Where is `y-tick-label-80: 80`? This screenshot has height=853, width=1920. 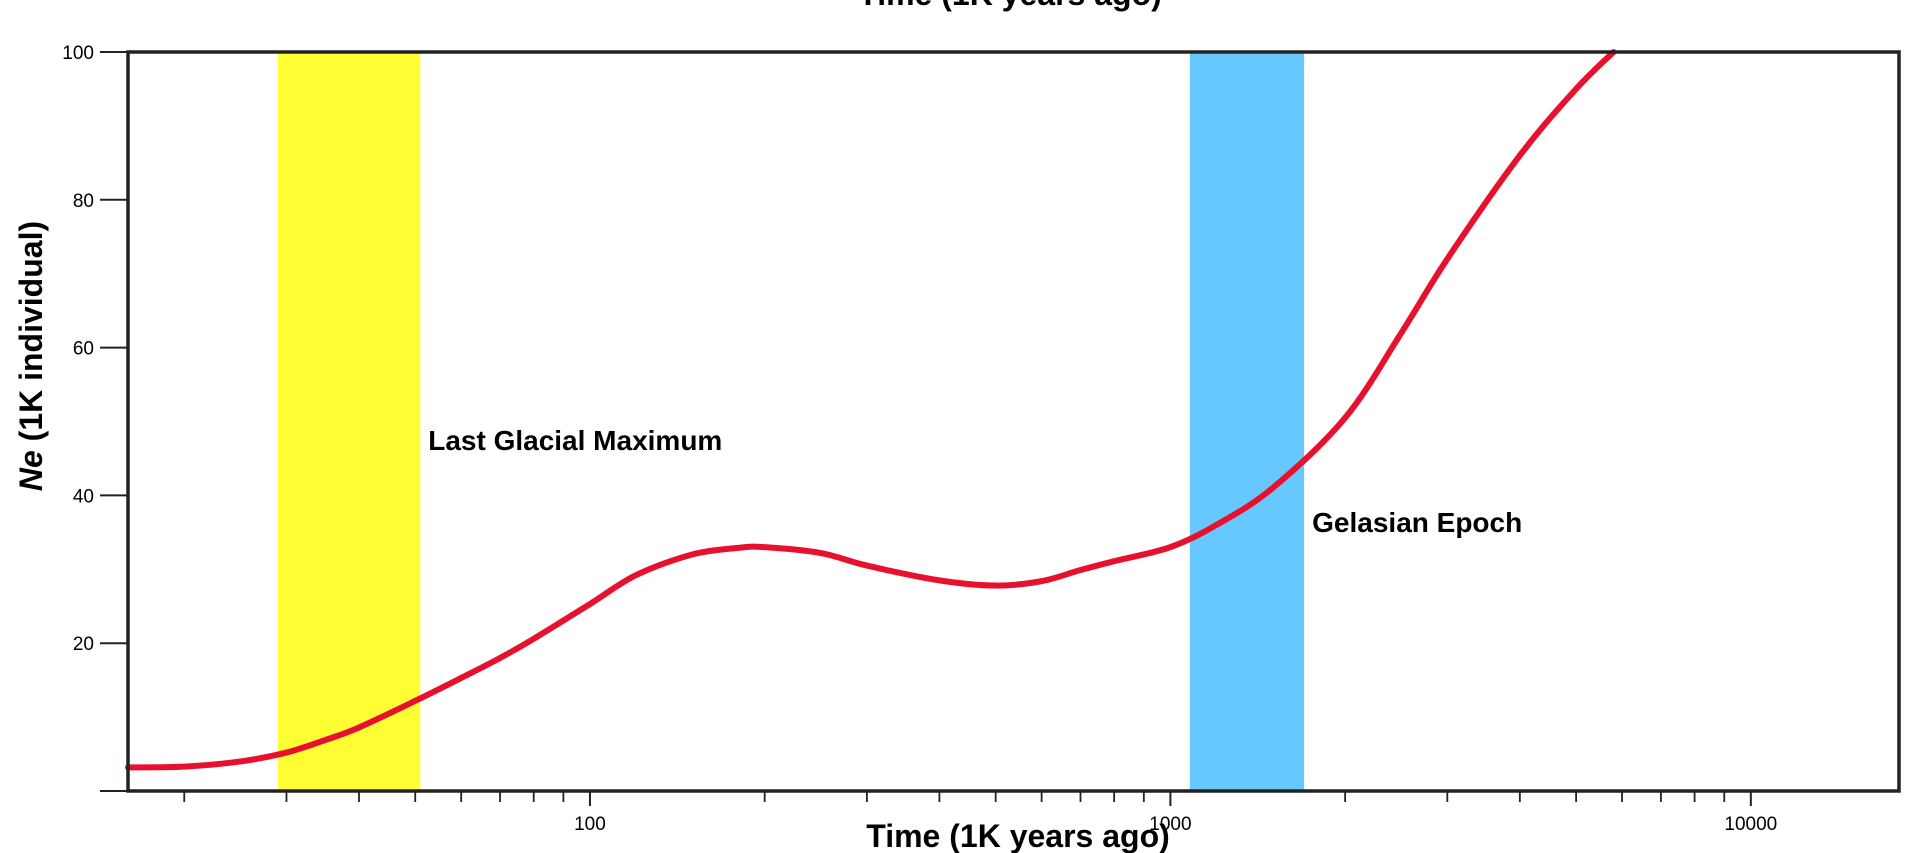 y-tick-label-80: 80 is located at coordinates (83, 201).